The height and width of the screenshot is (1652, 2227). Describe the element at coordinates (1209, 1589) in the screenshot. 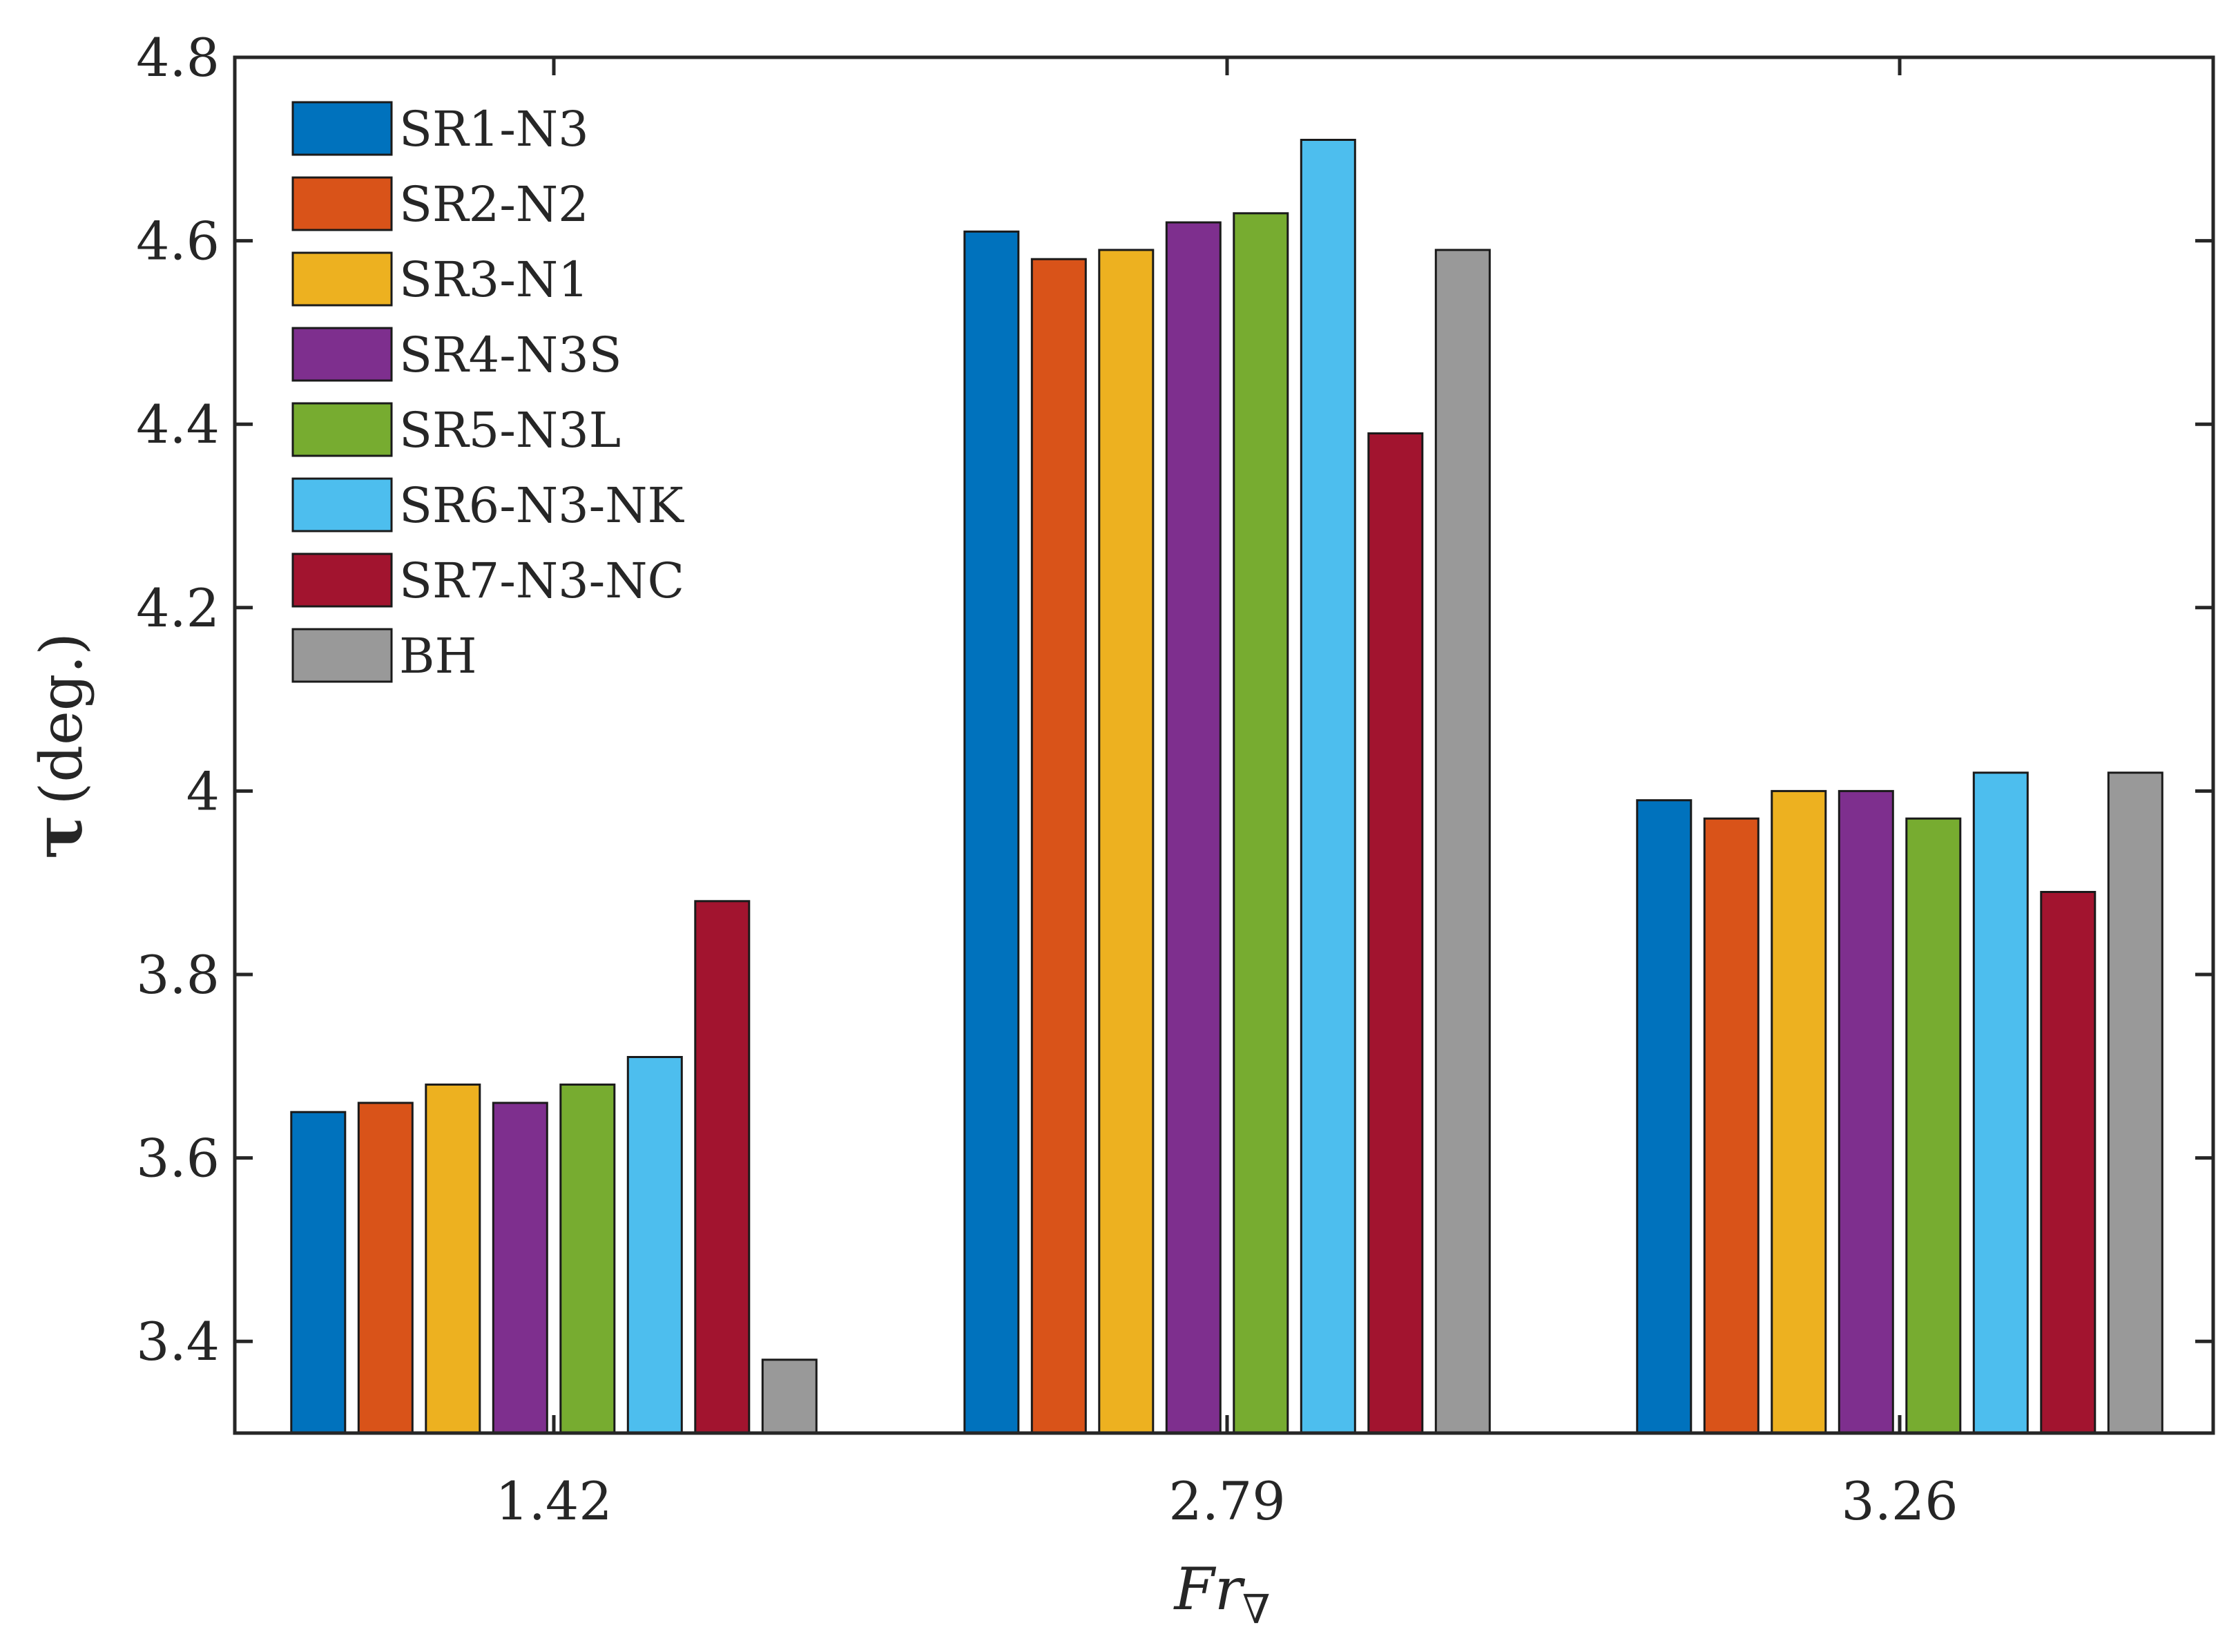

I see `x-axis-label-main: Fr` at that location.